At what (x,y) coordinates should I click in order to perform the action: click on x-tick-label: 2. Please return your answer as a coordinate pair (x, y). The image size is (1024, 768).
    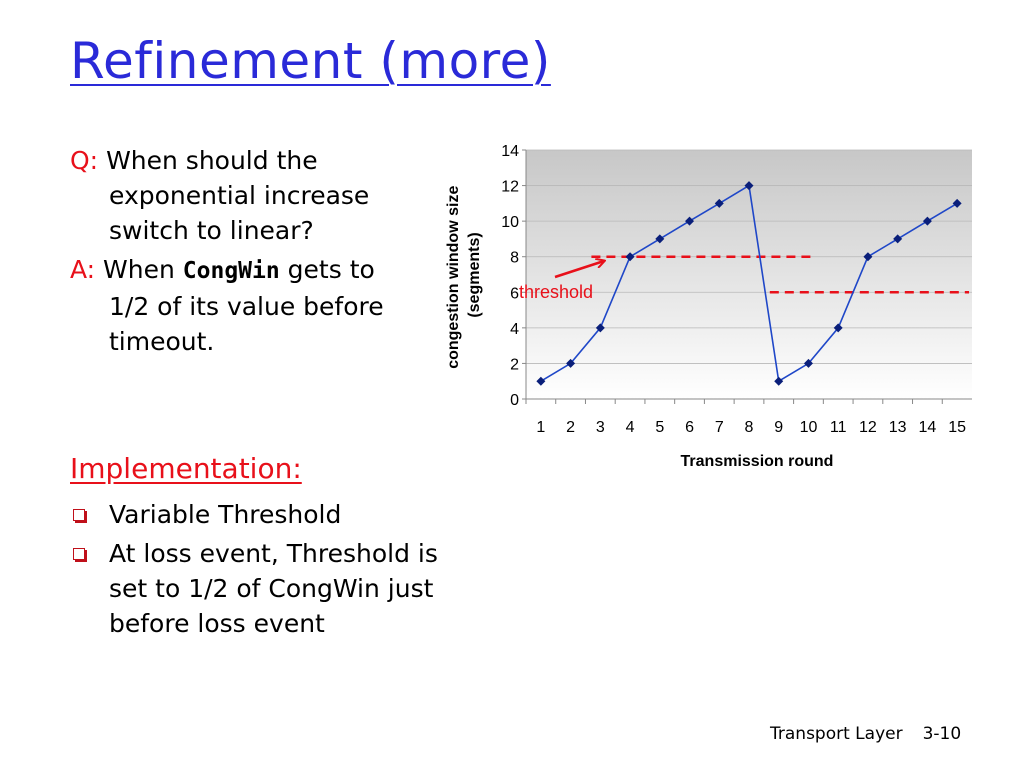
    Looking at the image, I should click on (570, 427).